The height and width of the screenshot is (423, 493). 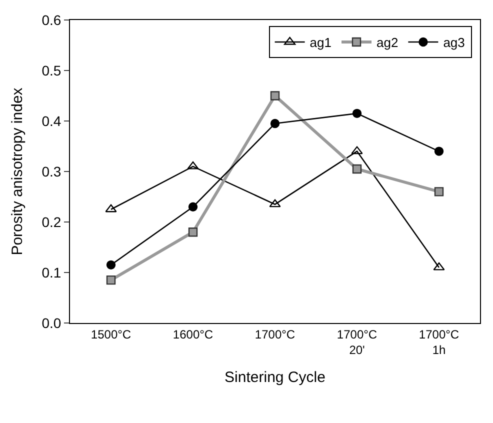 I want to click on x-tick-label: 1700°C 20', so click(x=357, y=342).